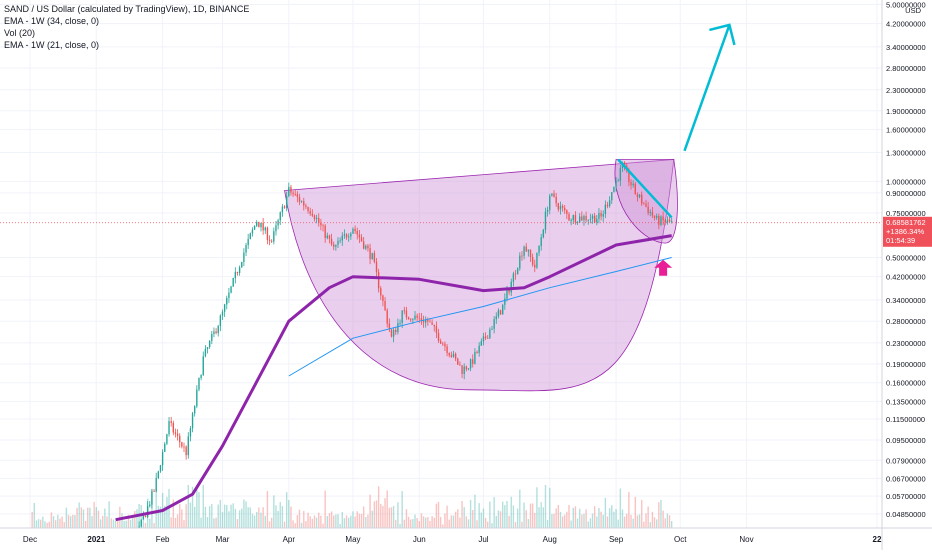 The image size is (932, 555). Describe the element at coordinates (906, 130) in the screenshot. I see `price-tick-label: 1.60000000` at that location.